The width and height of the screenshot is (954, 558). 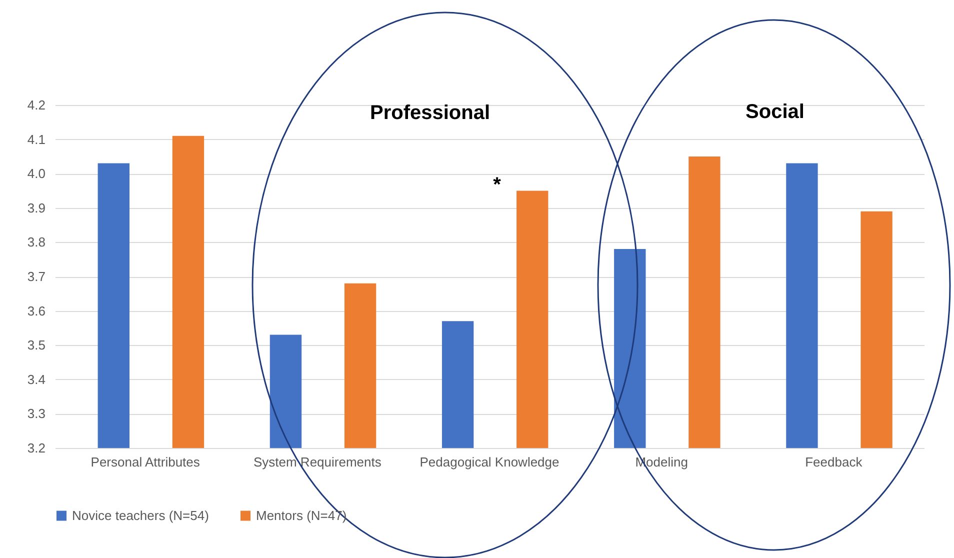 I want to click on y-tick-label: 4.0, so click(x=36, y=174).